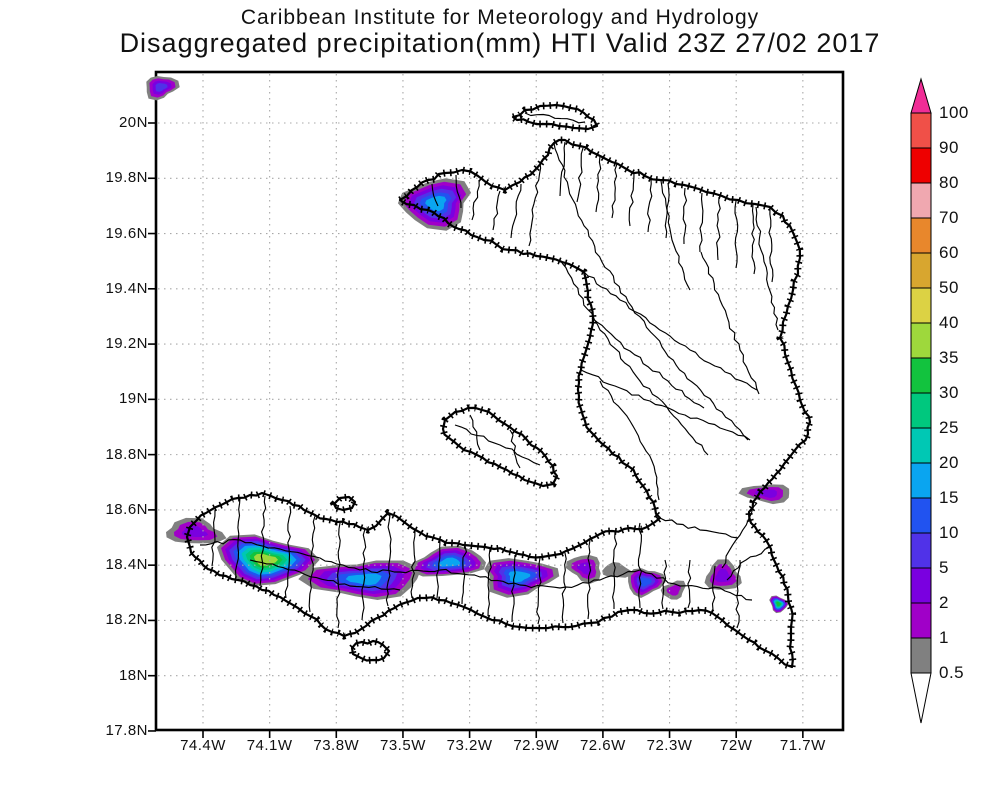 This screenshot has height=800, width=1000. What do you see at coordinates (954, 112) in the screenshot?
I see `colorbar-tick-label: 100` at bounding box center [954, 112].